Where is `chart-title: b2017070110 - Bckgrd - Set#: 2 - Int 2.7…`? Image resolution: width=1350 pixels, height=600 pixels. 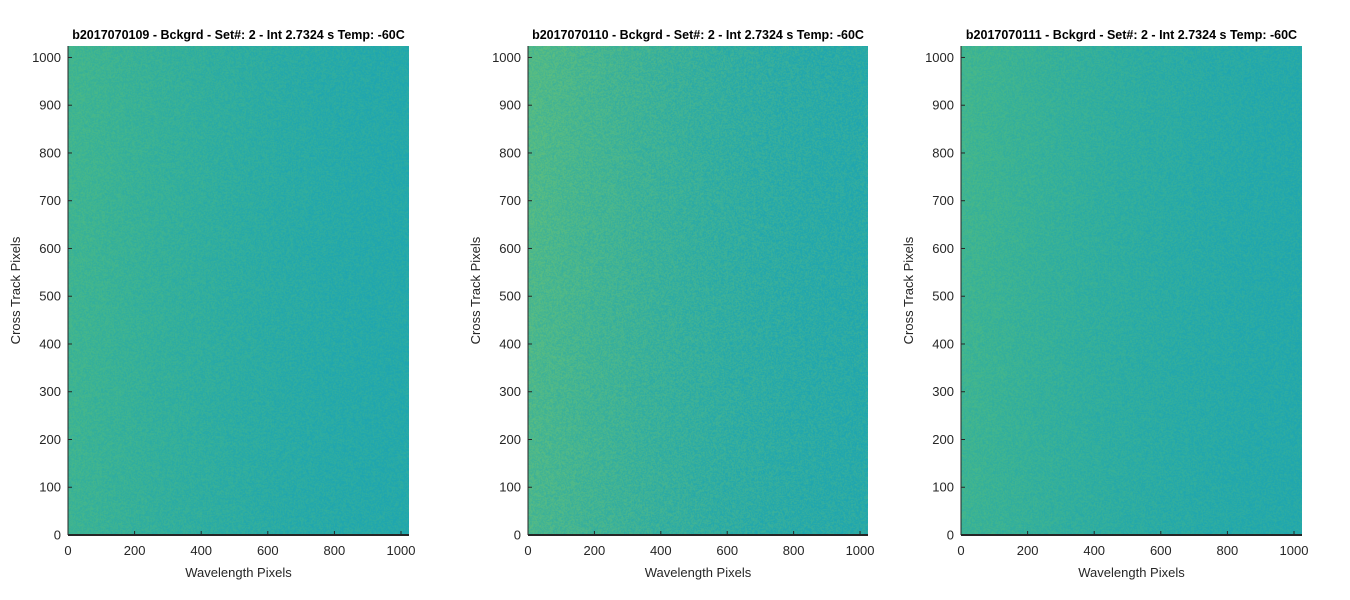
chart-title: b2017070110 - Bckgrd - Set#: 2 - Int 2.7… is located at coordinates (698, 35).